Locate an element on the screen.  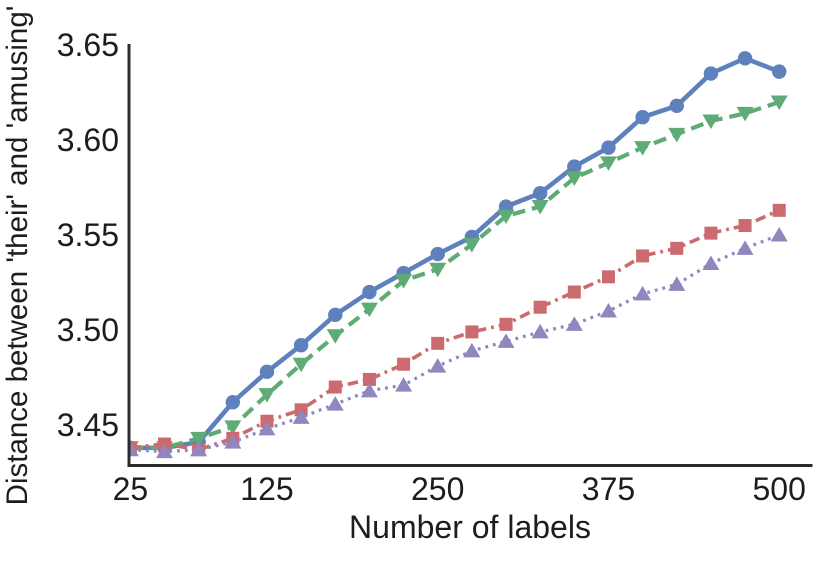
y-tick-label: 3.60 is located at coordinates (88, 140).